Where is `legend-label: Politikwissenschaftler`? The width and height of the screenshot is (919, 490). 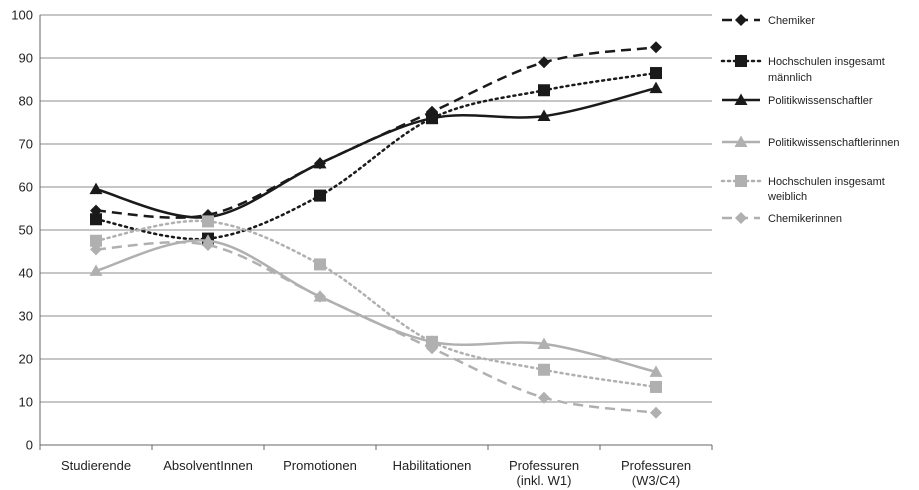 legend-label: Politikwissenschaftler is located at coordinates (820, 101).